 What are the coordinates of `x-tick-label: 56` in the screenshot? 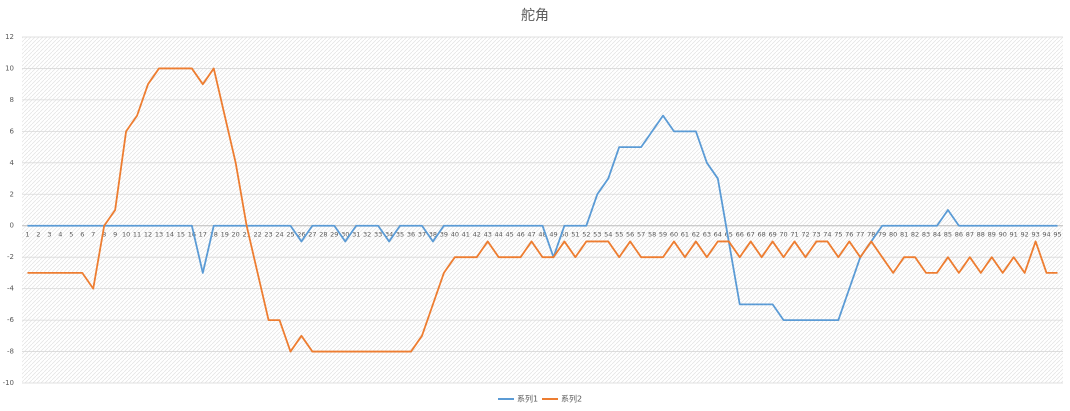 It's located at (630, 235).